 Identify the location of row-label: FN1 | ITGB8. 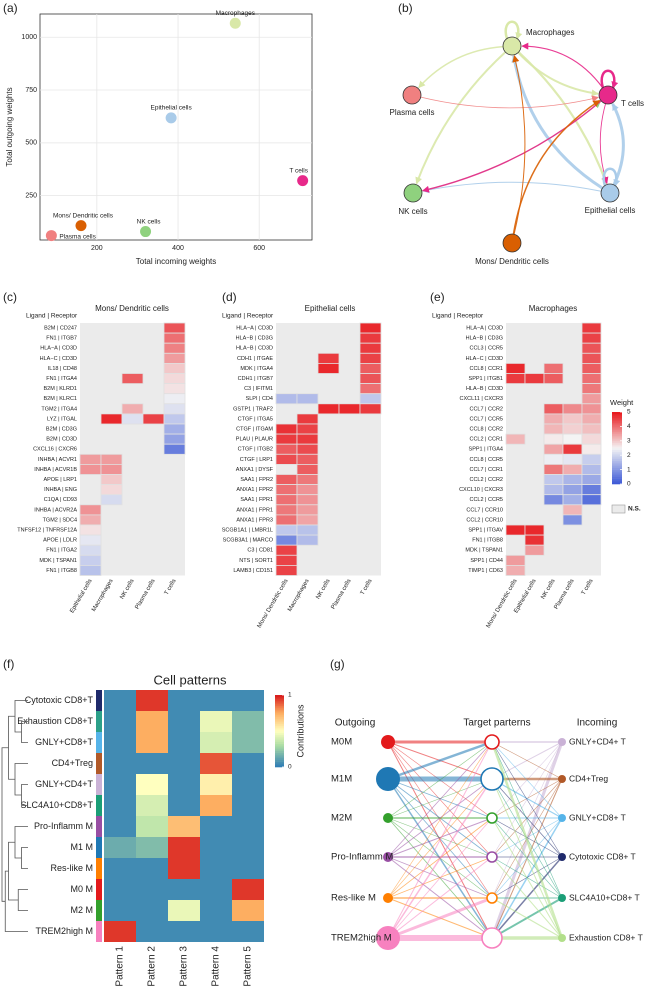
(487, 541).